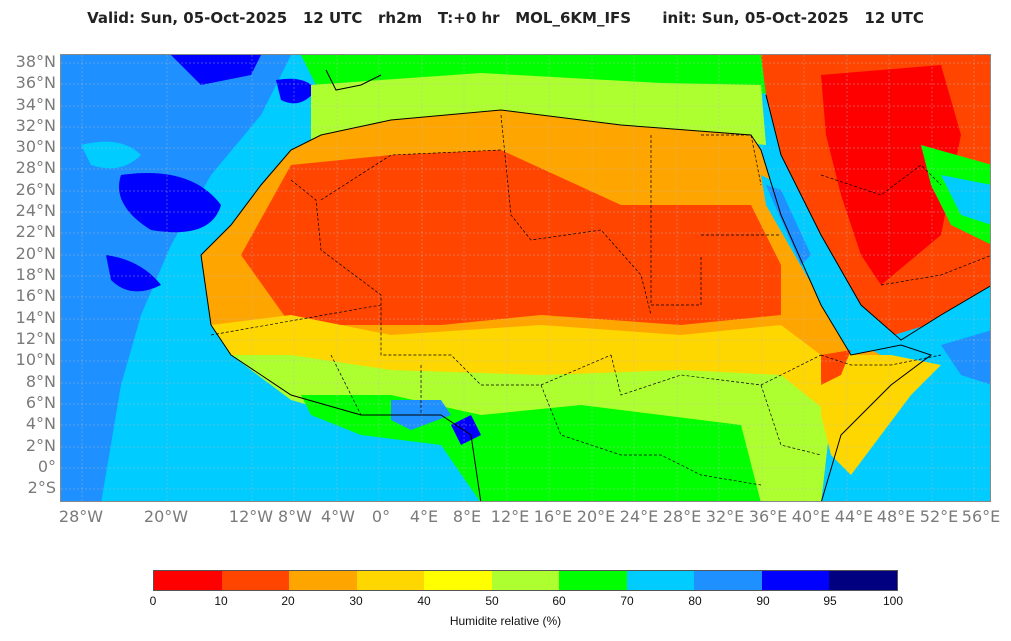  I want to click on lat-label: 20°N, so click(35, 253).